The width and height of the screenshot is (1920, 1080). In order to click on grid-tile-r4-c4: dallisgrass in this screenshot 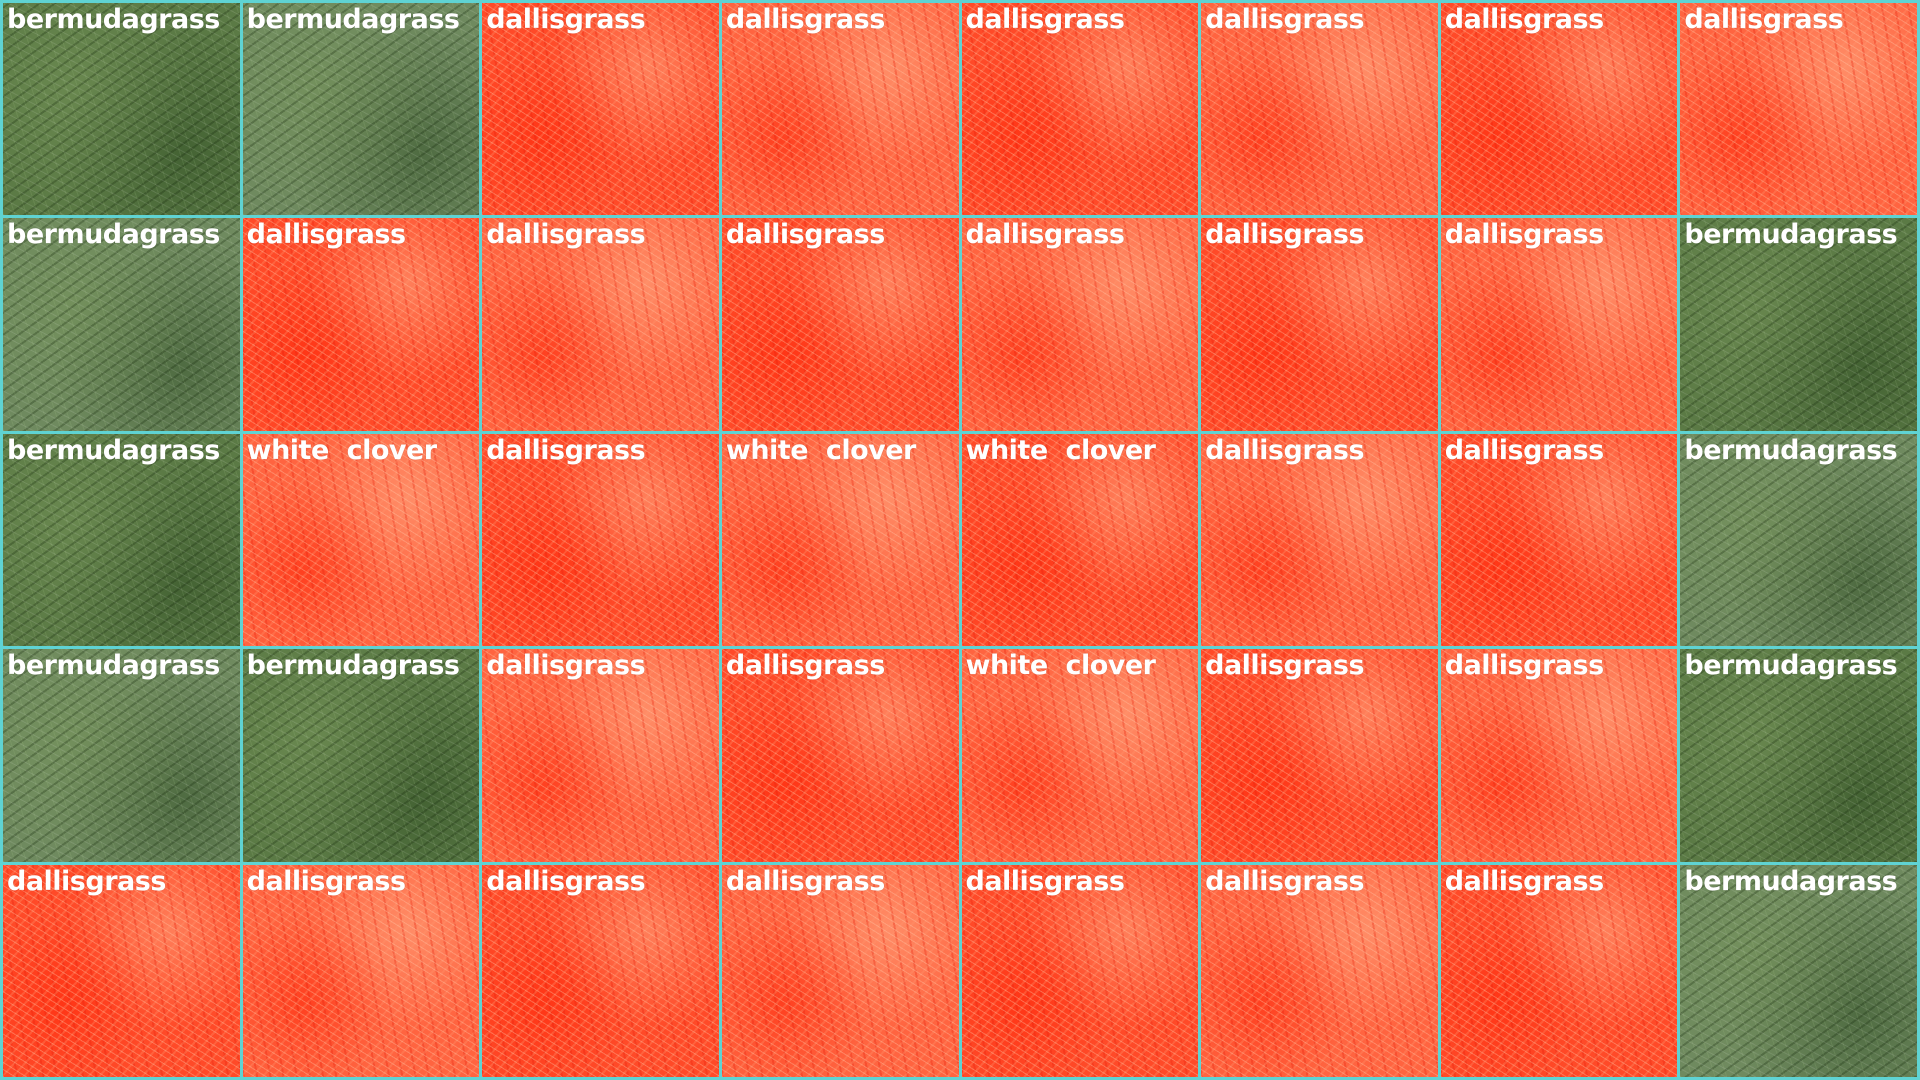, I will do `click(840, 755)`.